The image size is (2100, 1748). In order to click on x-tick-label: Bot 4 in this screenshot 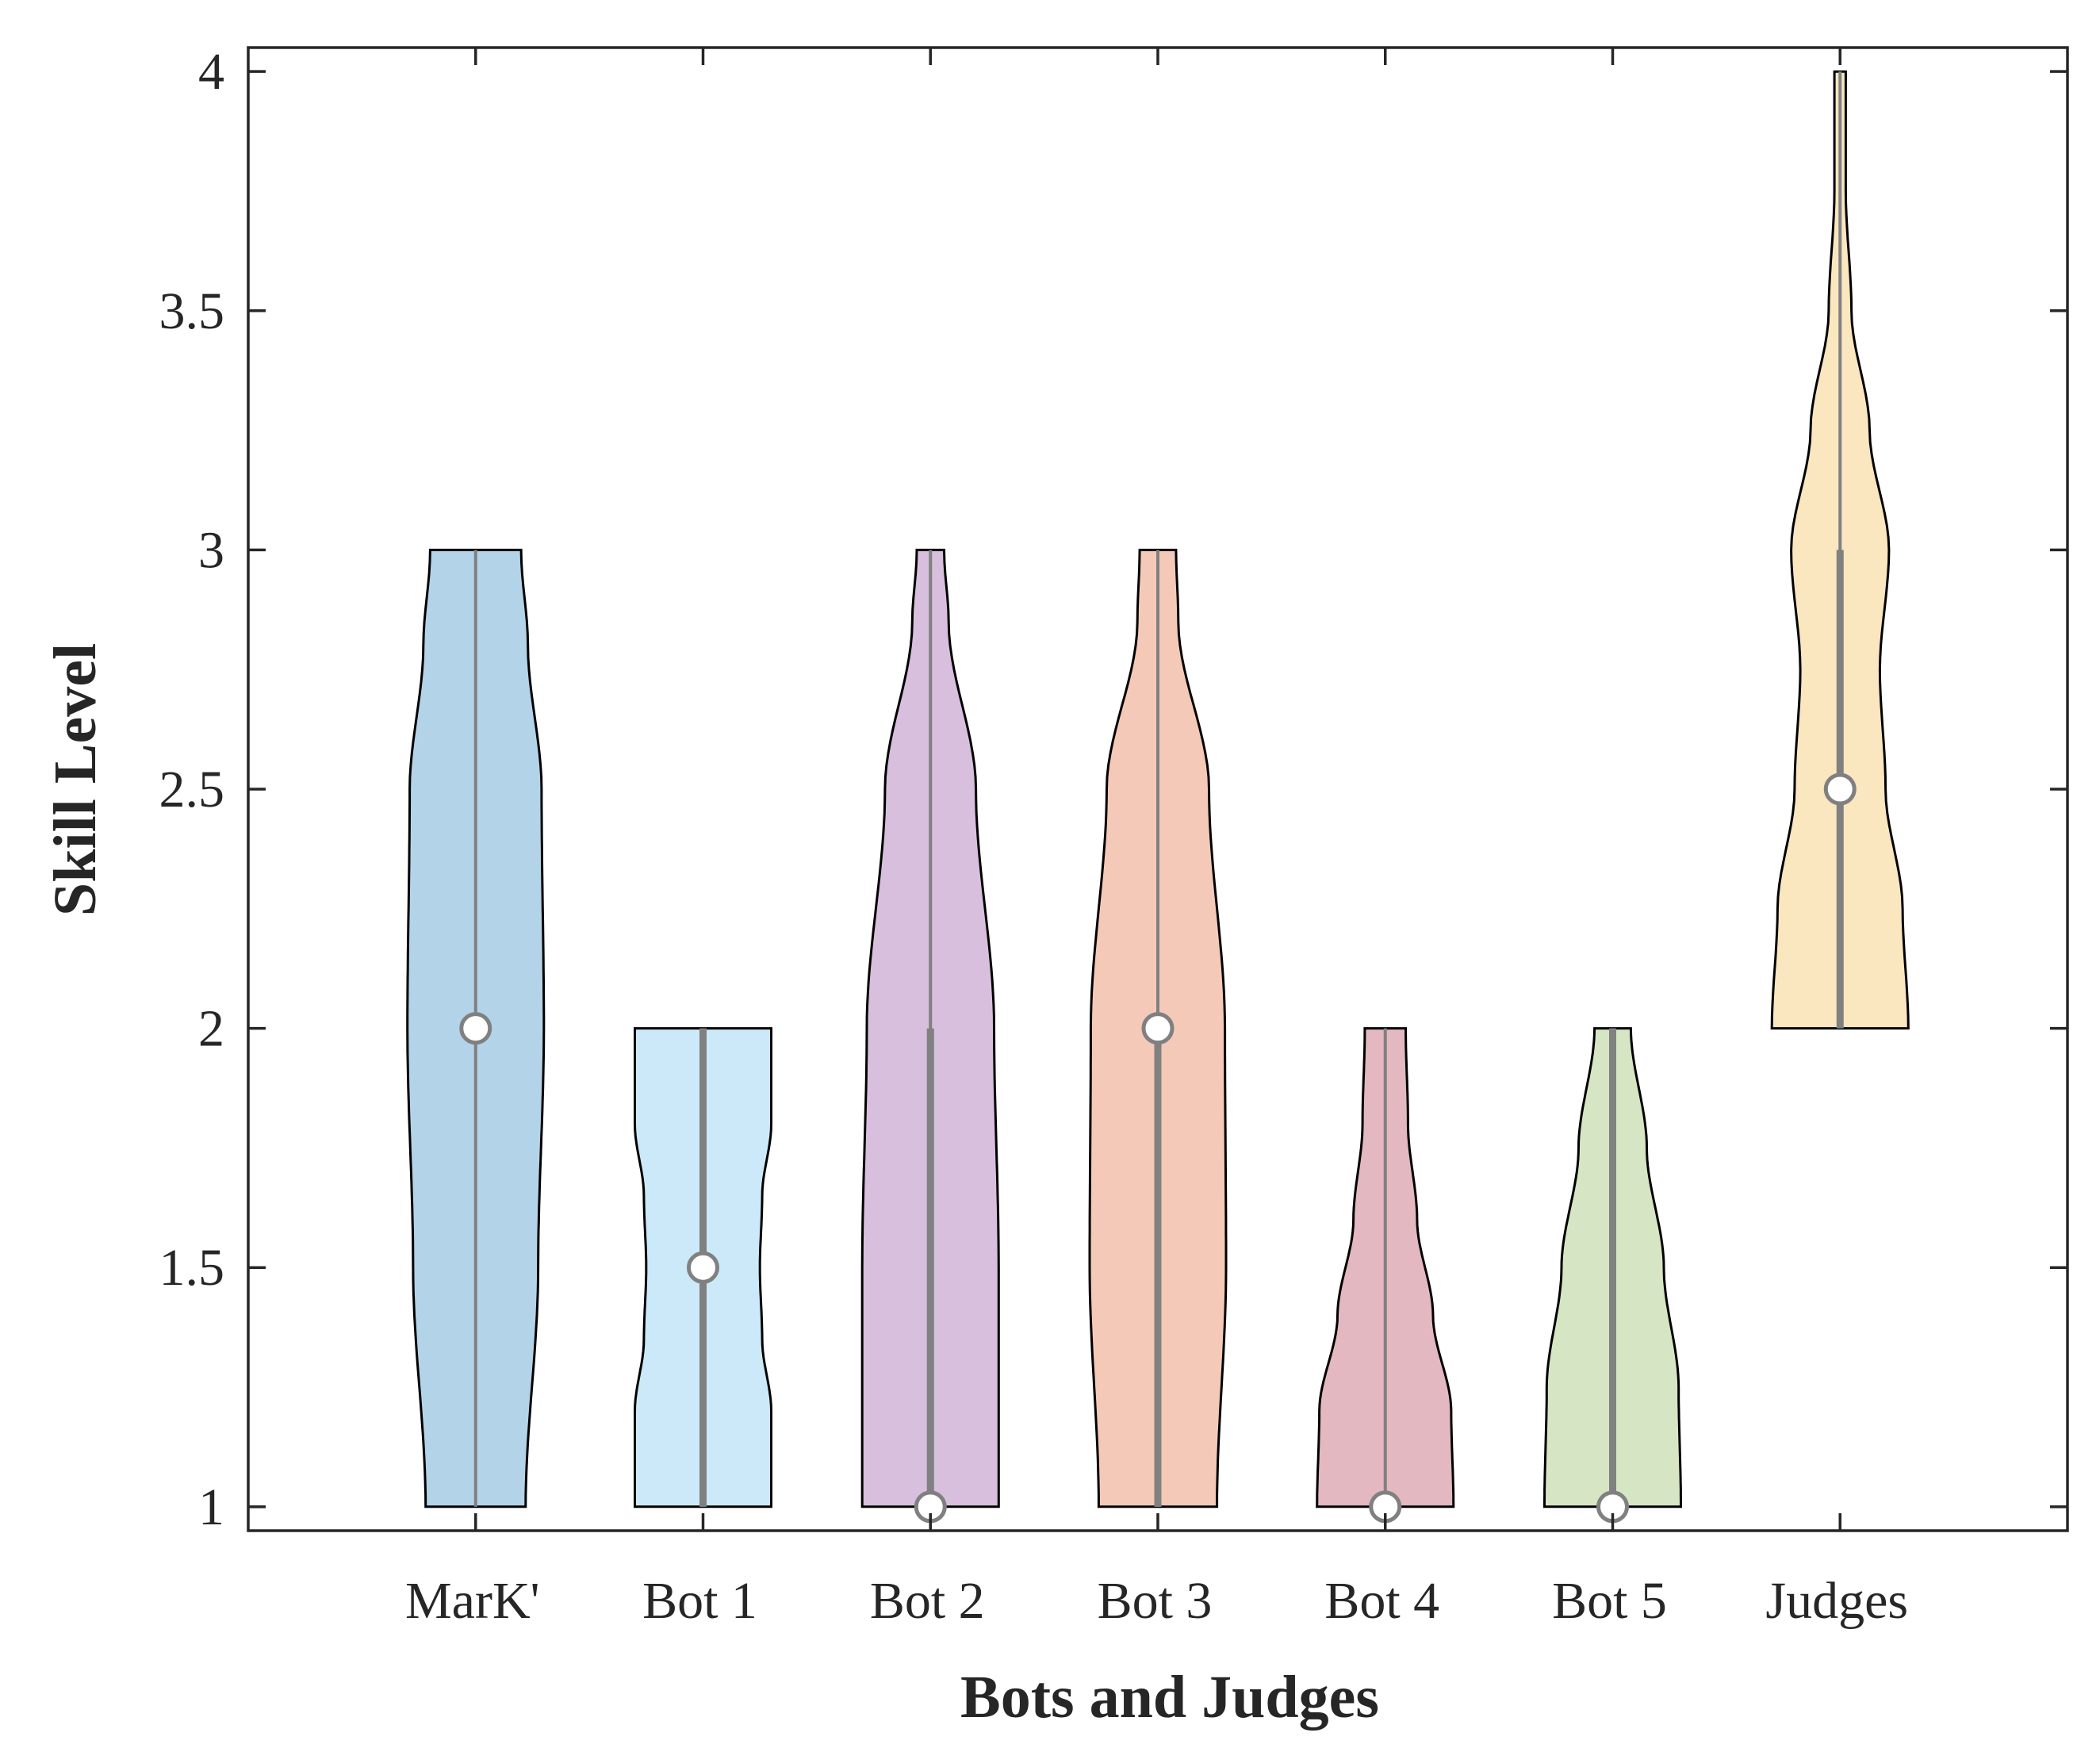, I will do `click(1382, 1601)`.